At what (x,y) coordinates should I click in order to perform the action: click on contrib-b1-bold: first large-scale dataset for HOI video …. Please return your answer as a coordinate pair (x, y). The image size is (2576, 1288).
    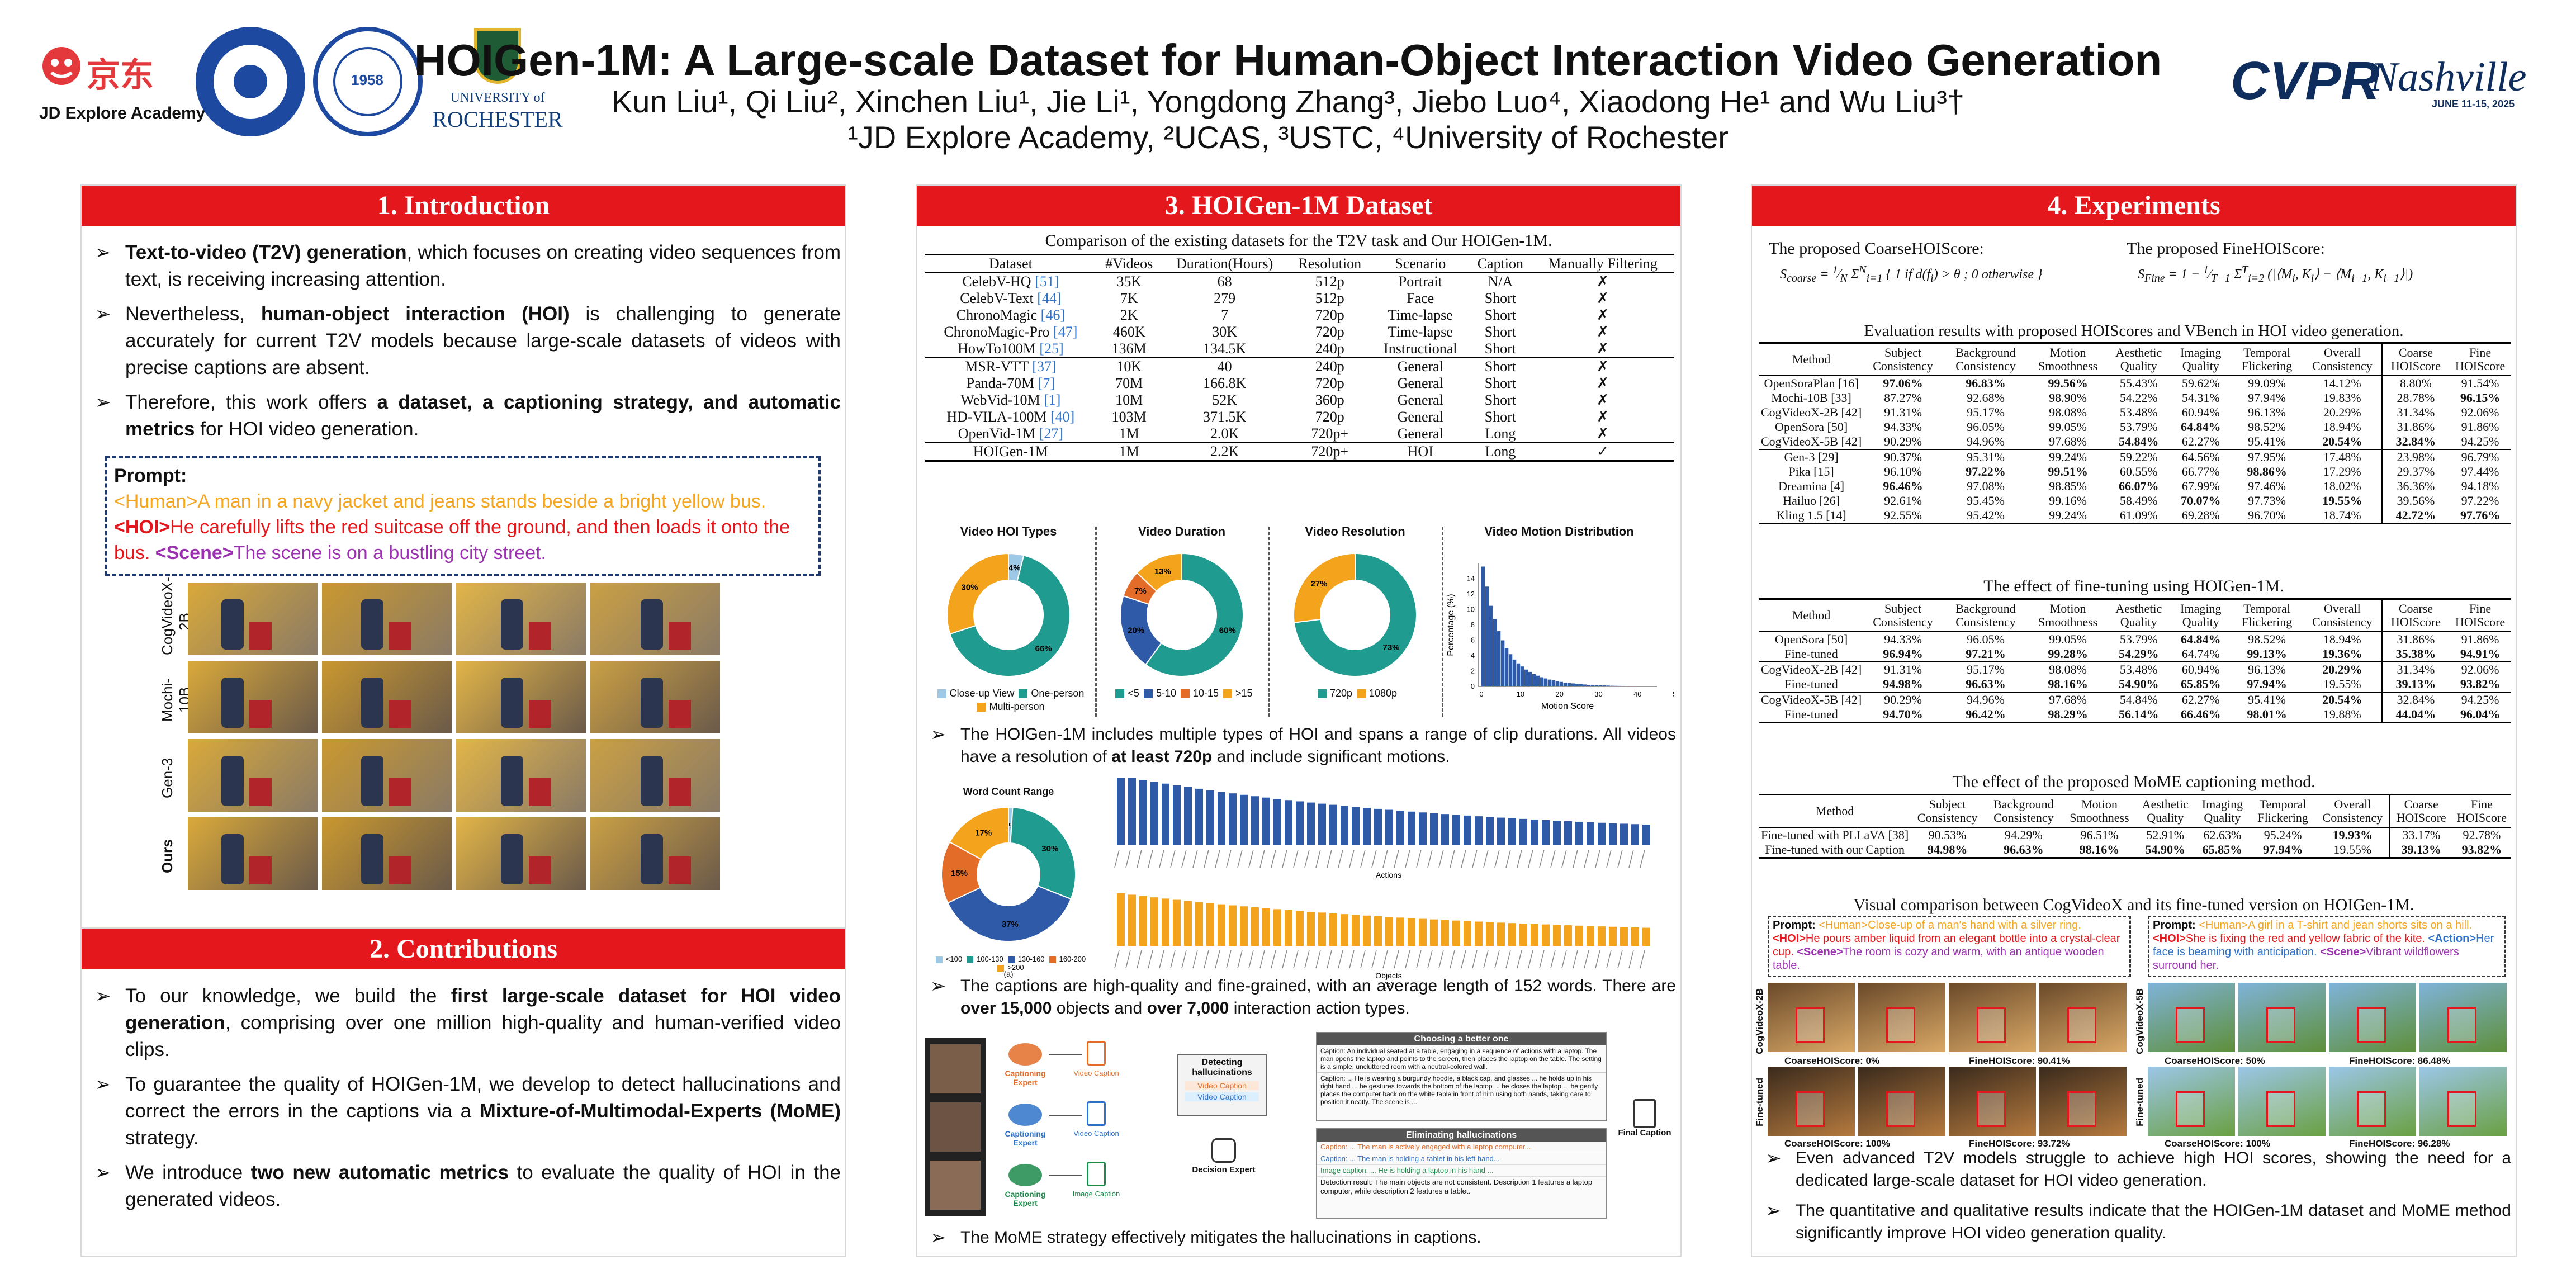
    Looking at the image, I should click on (483, 1010).